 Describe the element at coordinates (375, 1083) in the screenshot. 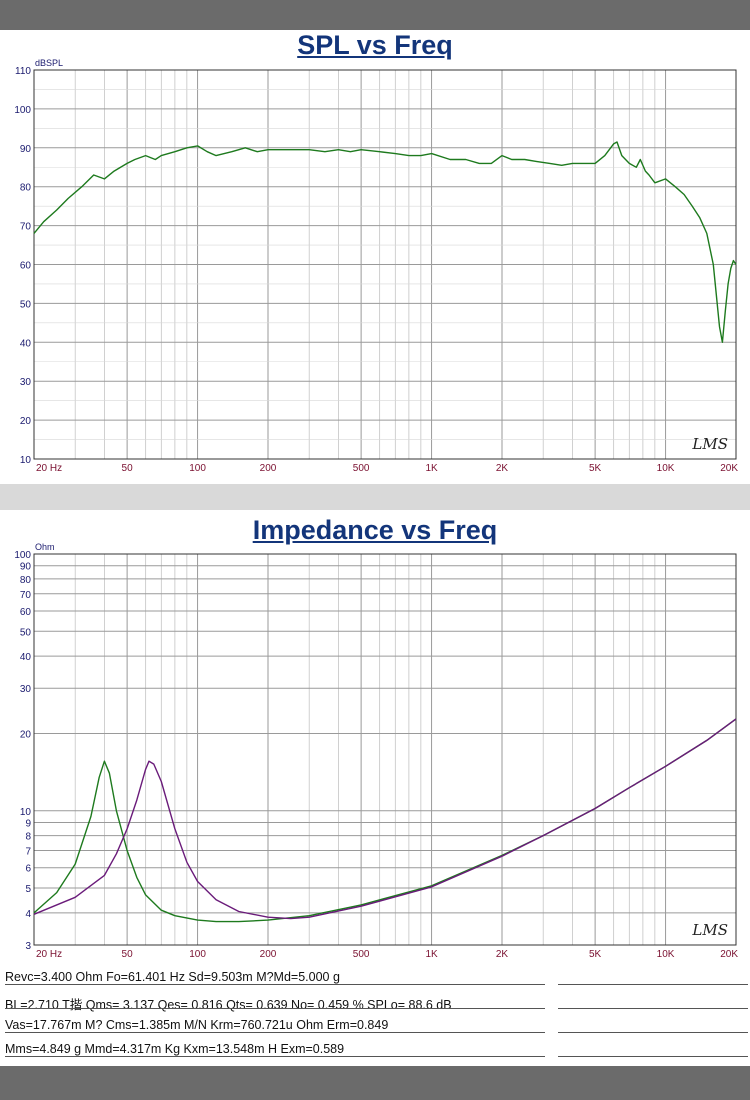

I see `bottom-bar` at that location.